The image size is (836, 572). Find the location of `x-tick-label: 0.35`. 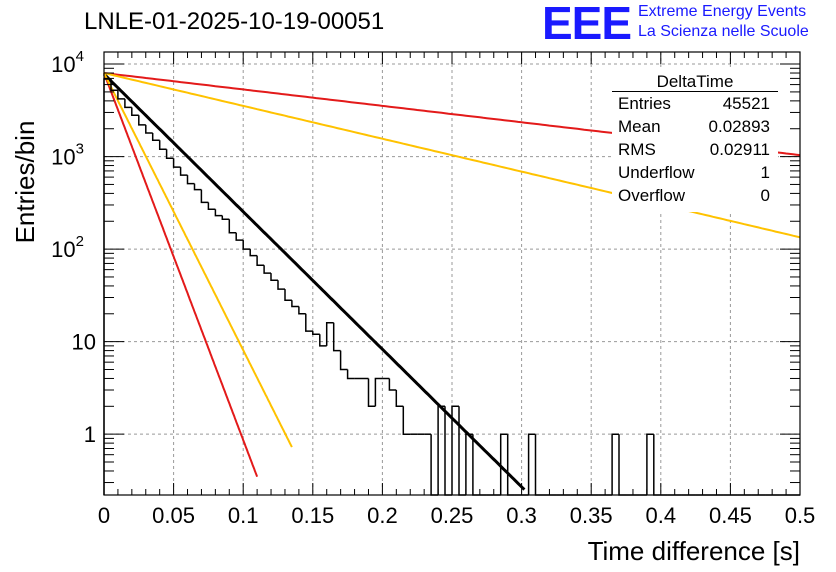

x-tick-label: 0.35 is located at coordinates (591, 515).